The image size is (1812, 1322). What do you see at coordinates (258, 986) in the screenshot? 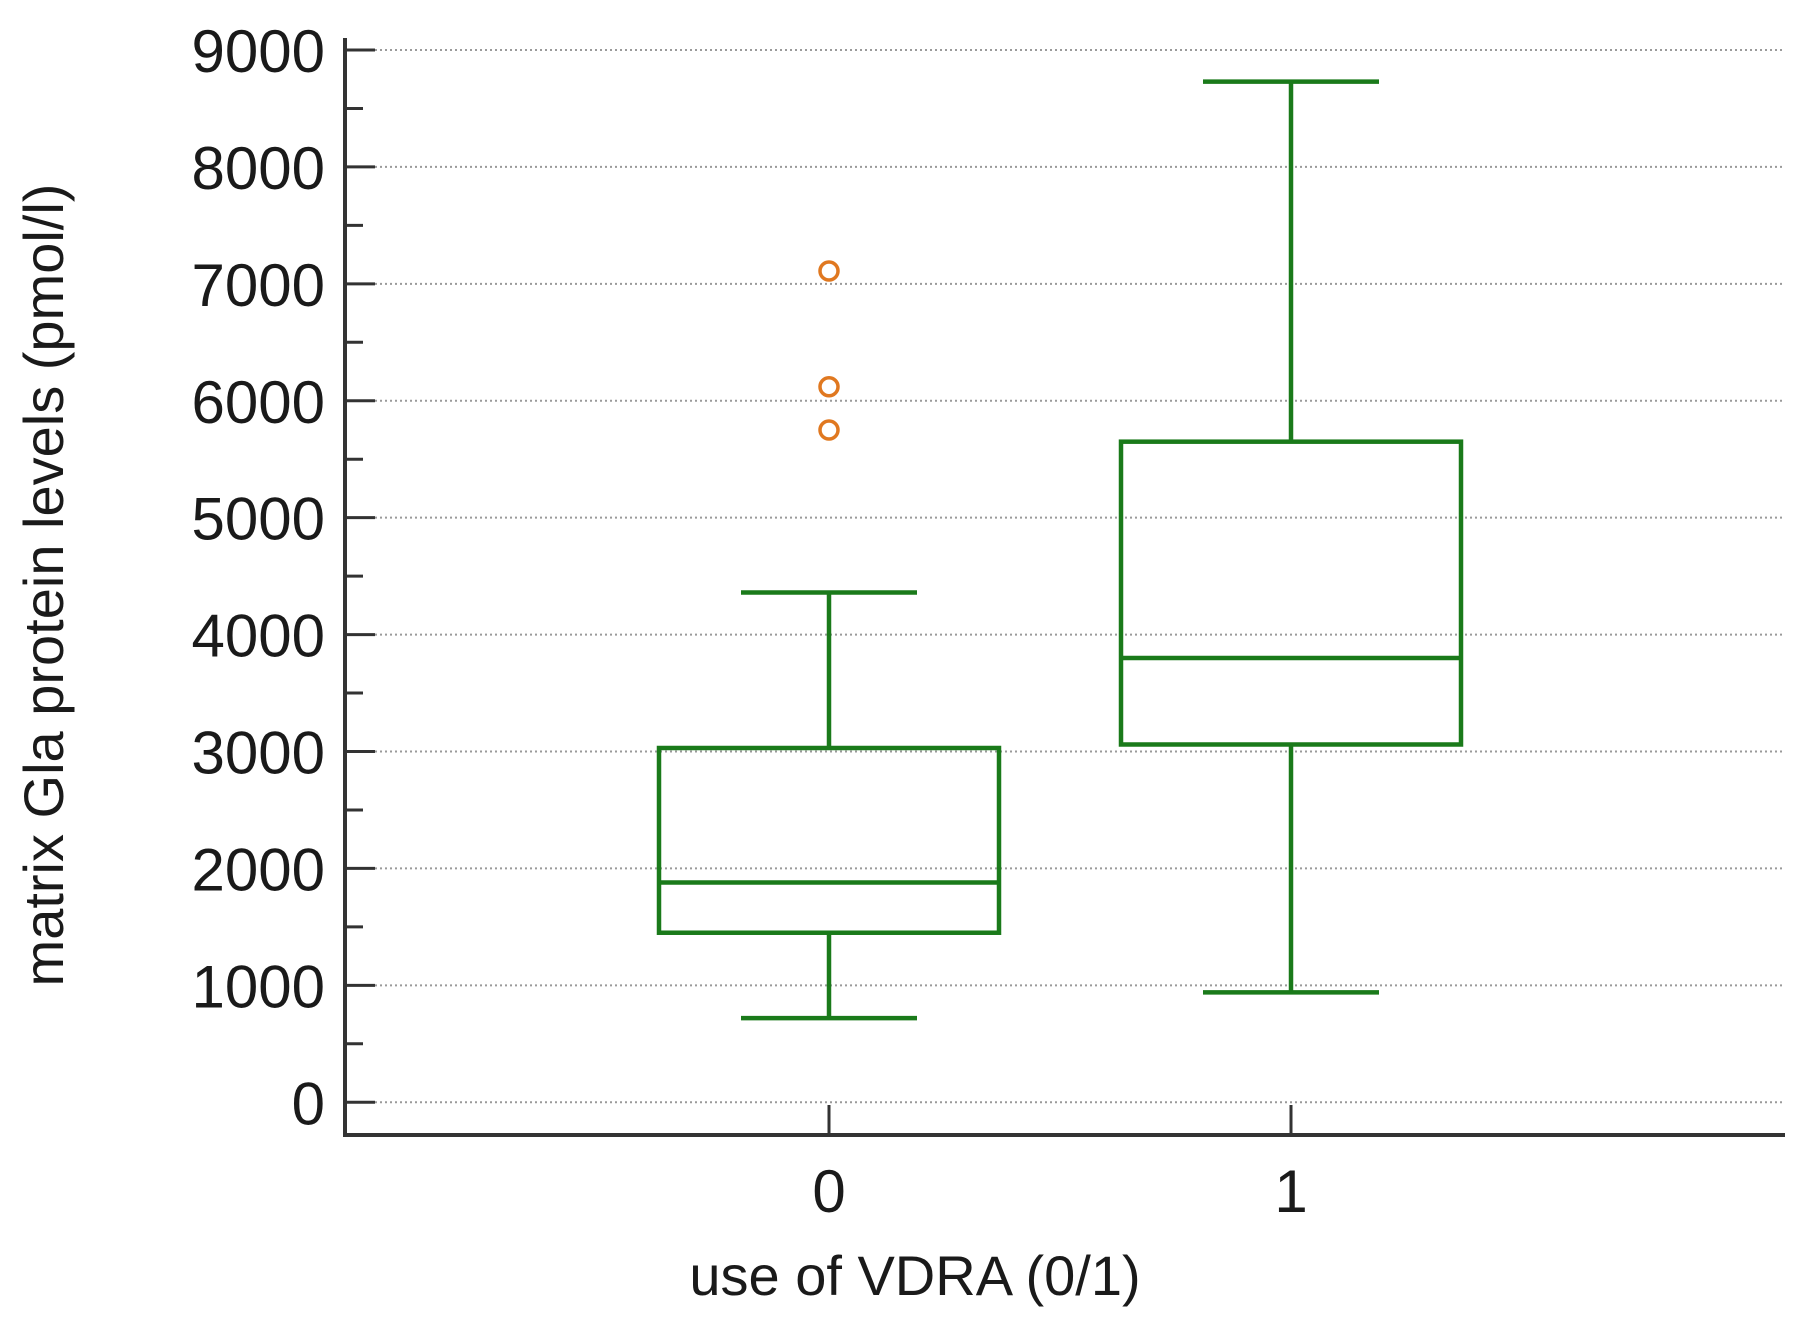
I see `y-tick-label-1000: 1000` at bounding box center [258, 986].